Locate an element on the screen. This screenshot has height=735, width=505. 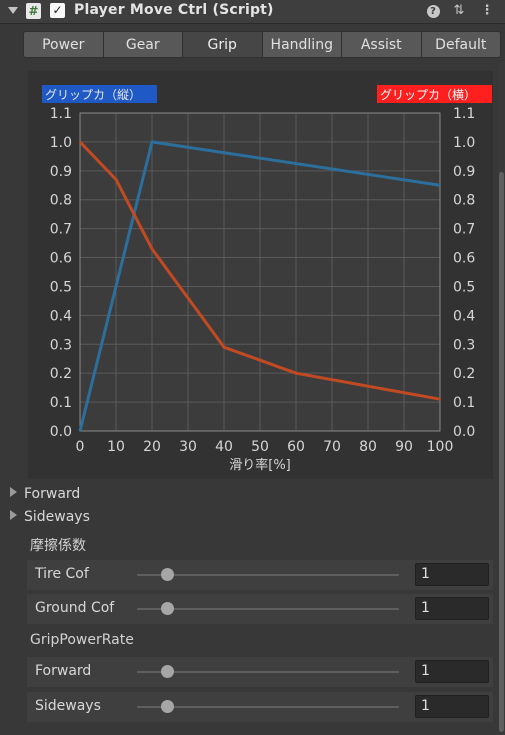
ground-cof-label: Ground Cof is located at coordinates (75, 608).